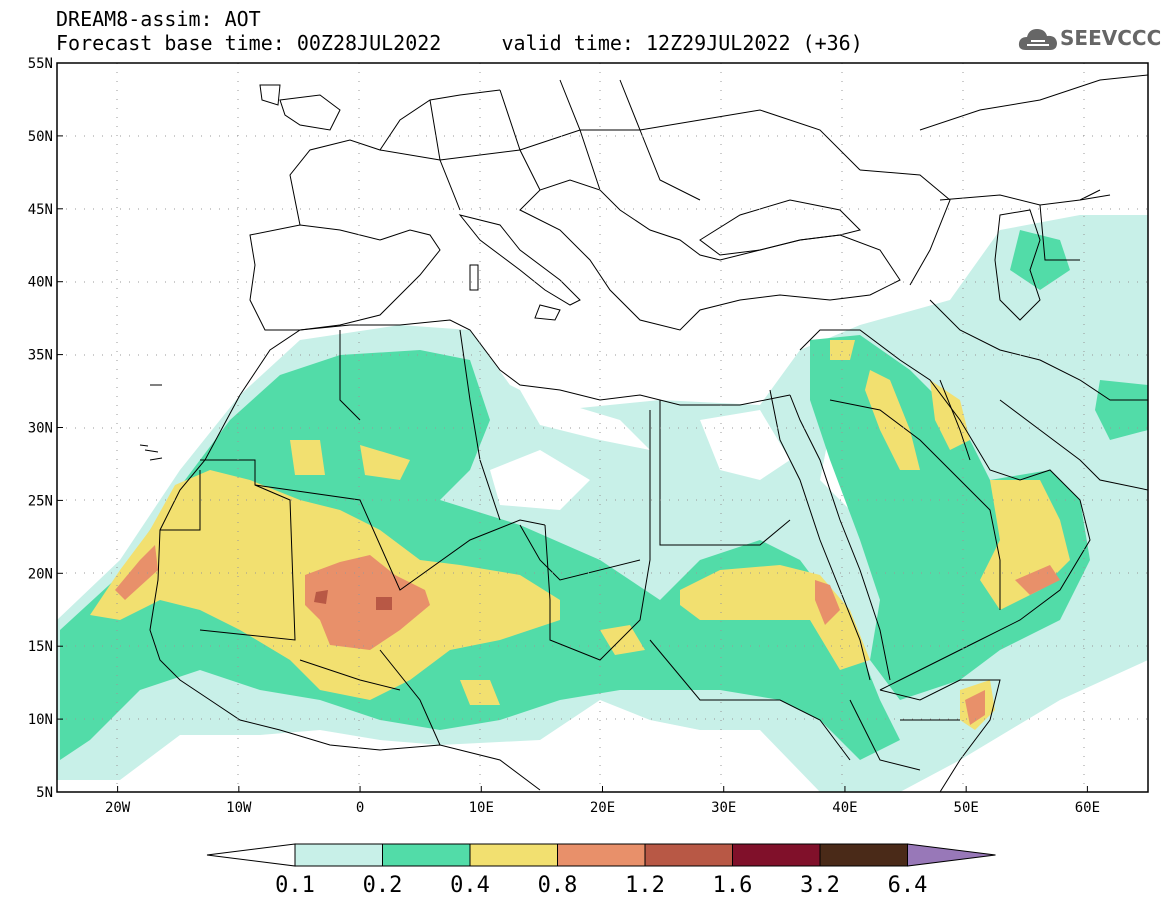 The width and height of the screenshot is (1165, 905). What do you see at coordinates (40, 210) in the screenshot?
I see `lat-tick-label: 45N` at bounding box center [40, 210].